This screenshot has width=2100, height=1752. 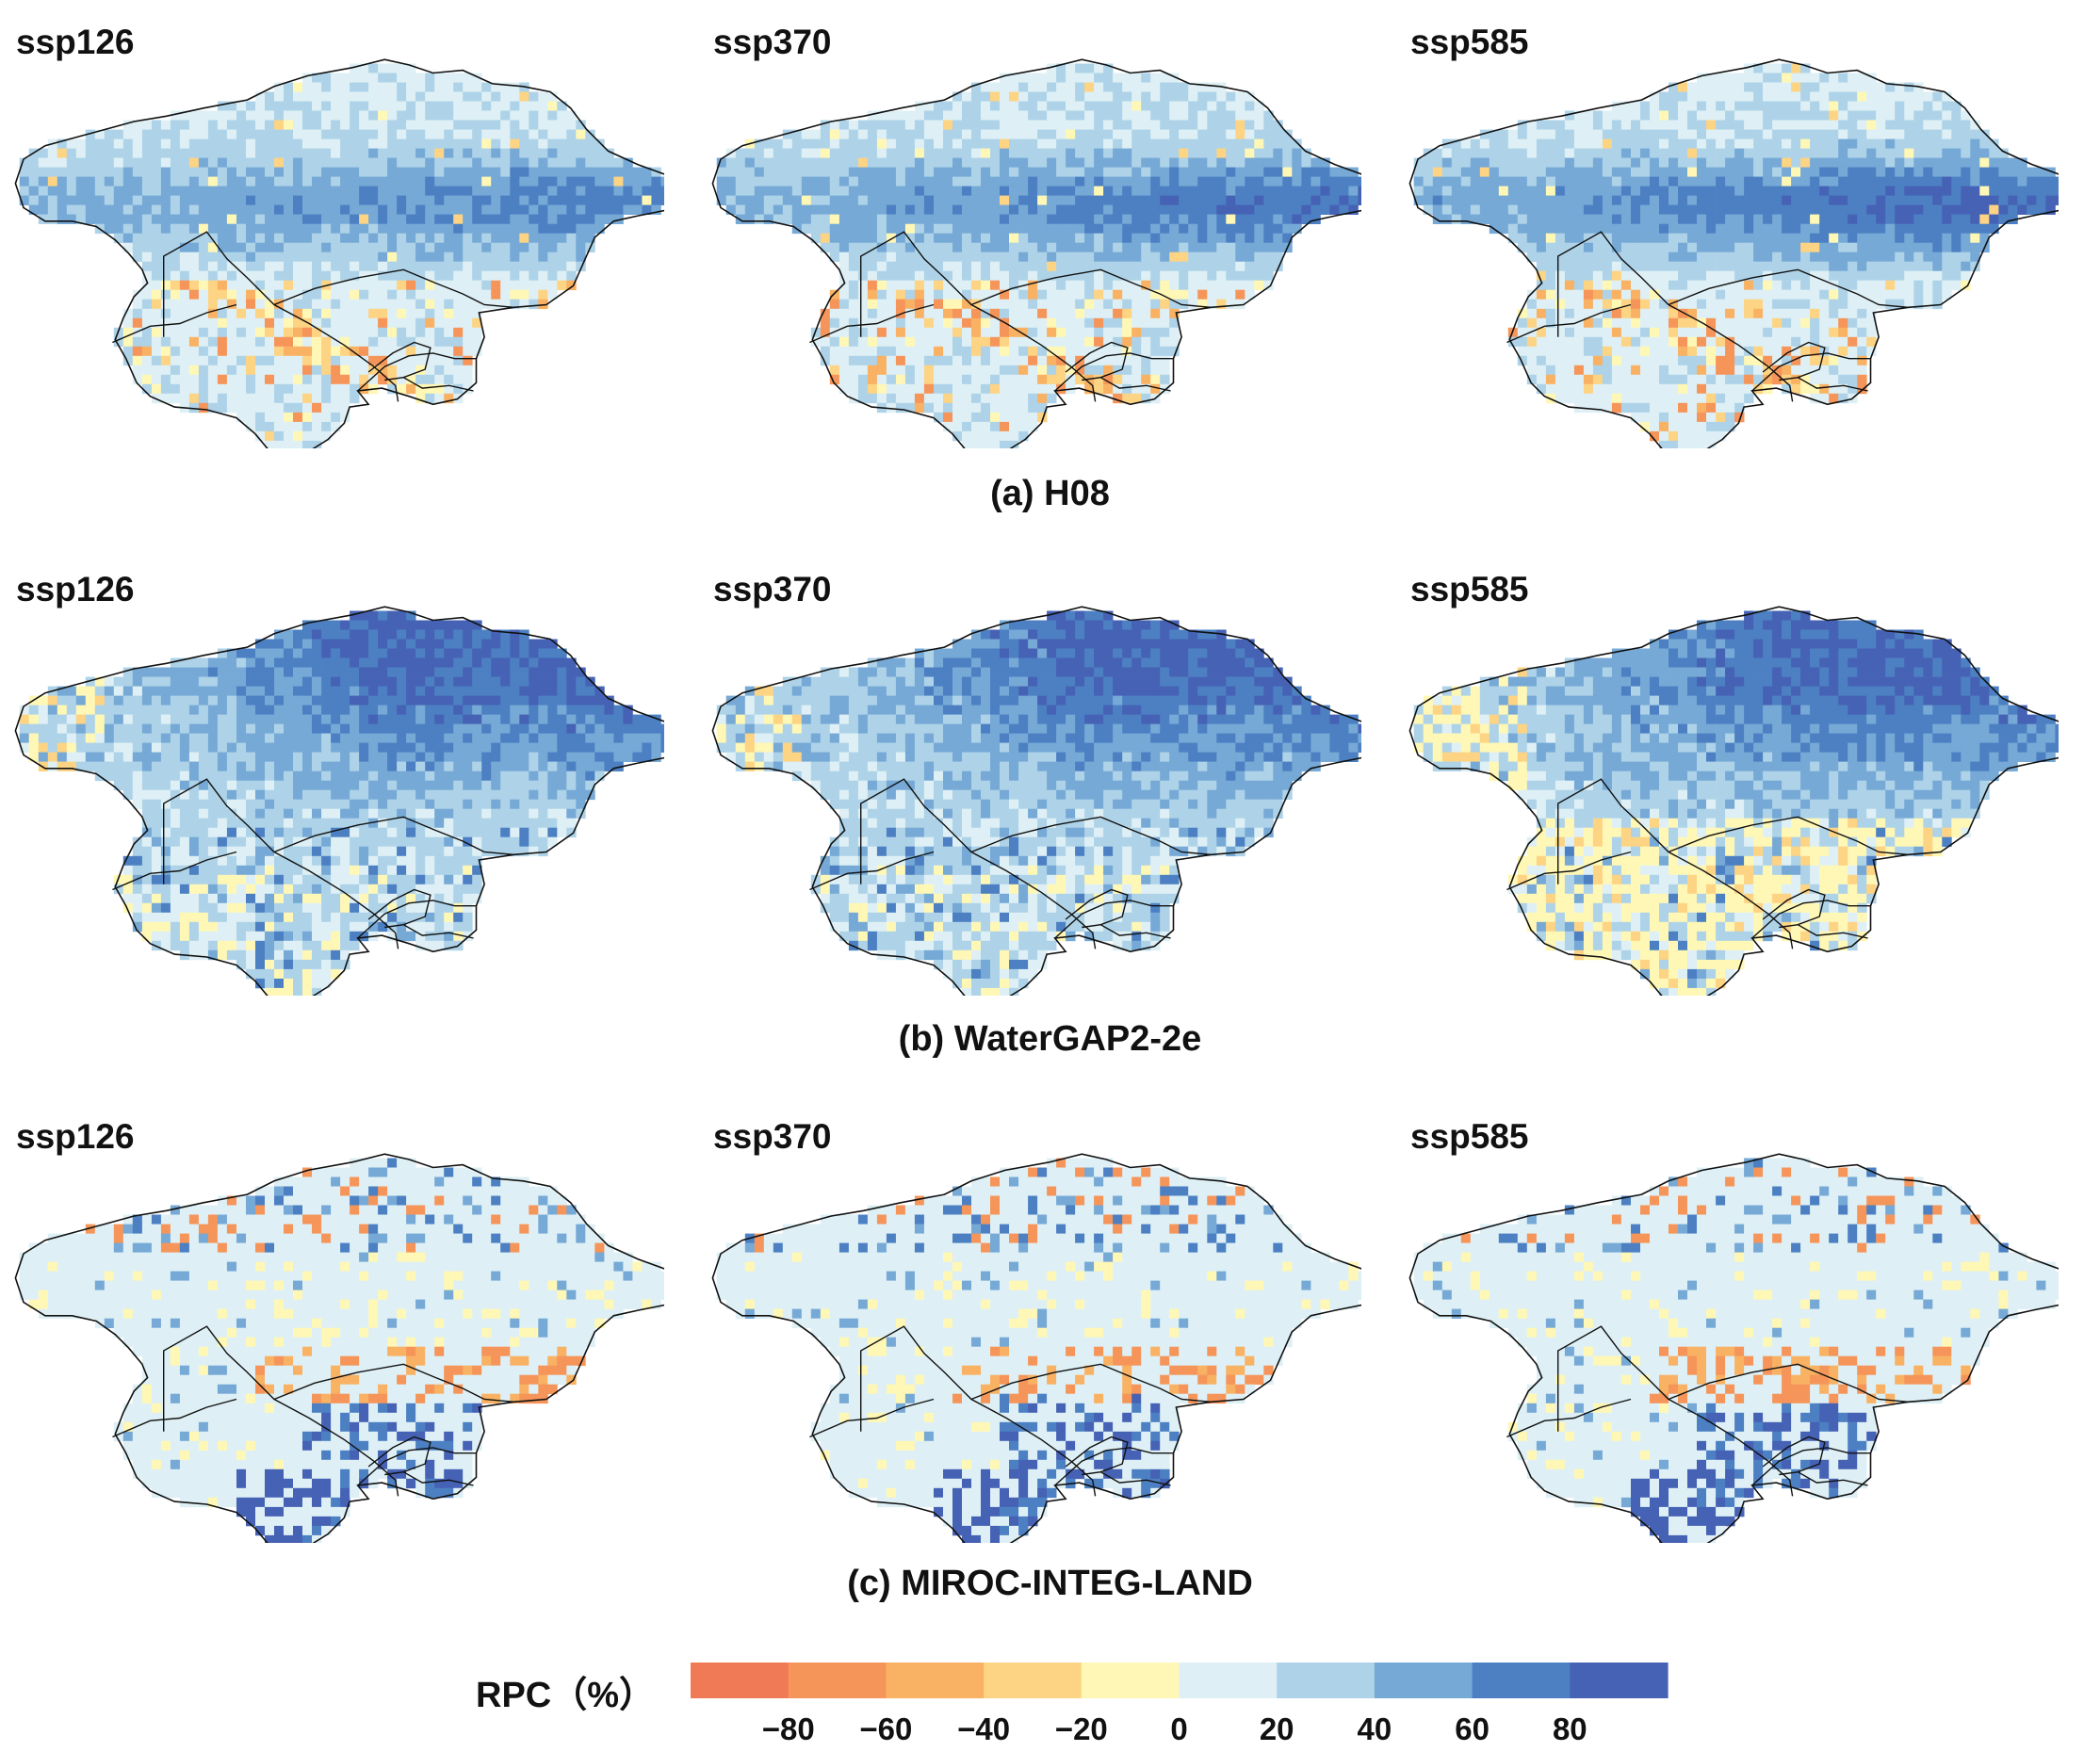 I want to click on map-watergap-ssp126, so click(x=339, y=801).